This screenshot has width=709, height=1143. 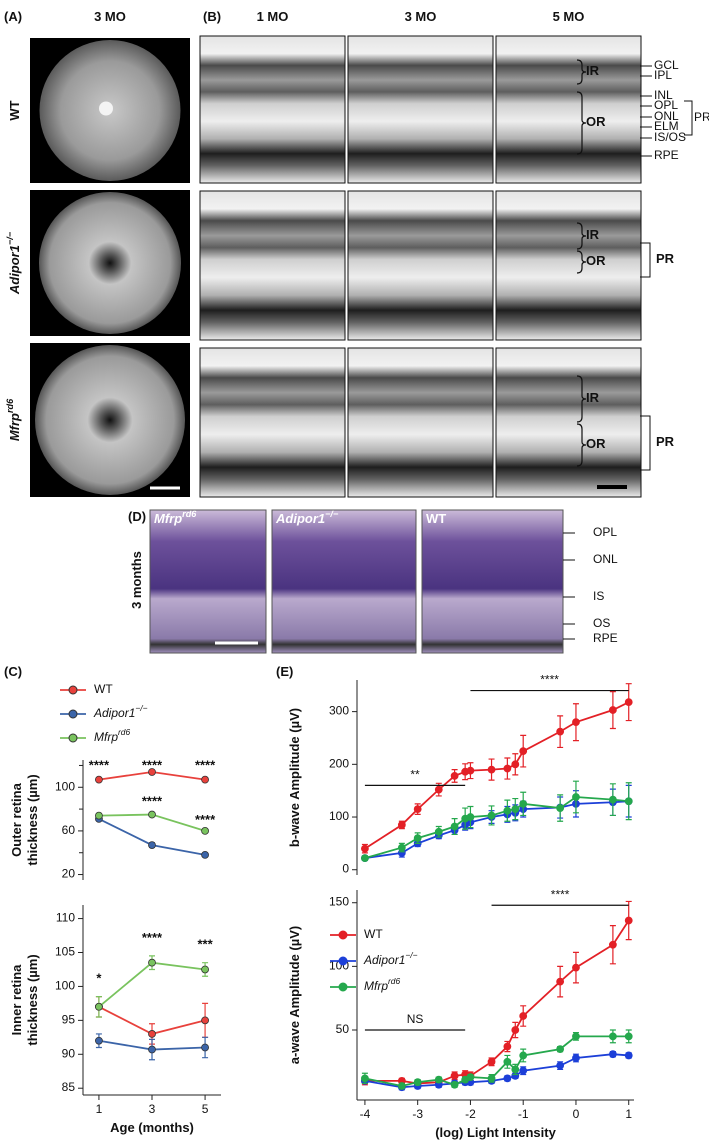 I want to click on layer-label: IPL, so click(x=663, y=75).